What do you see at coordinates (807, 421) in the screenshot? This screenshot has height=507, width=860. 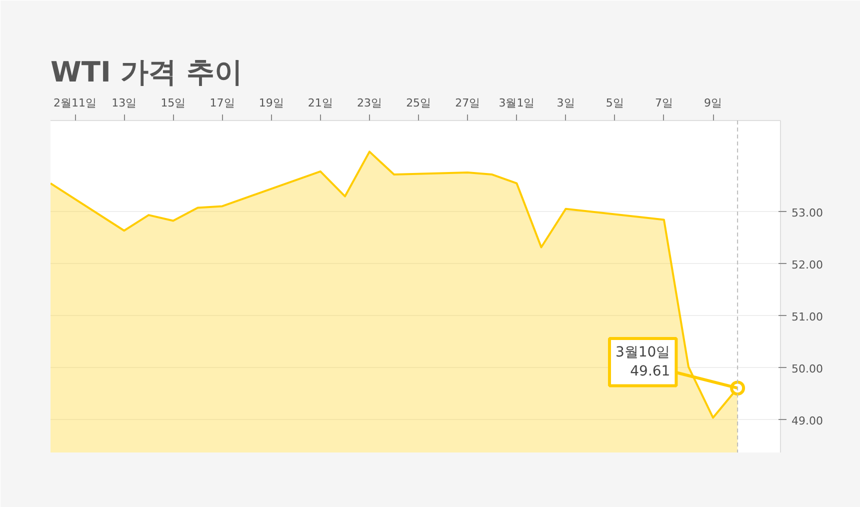 I see `y-tick-label: 49.00` at bounding box center [807, 421].